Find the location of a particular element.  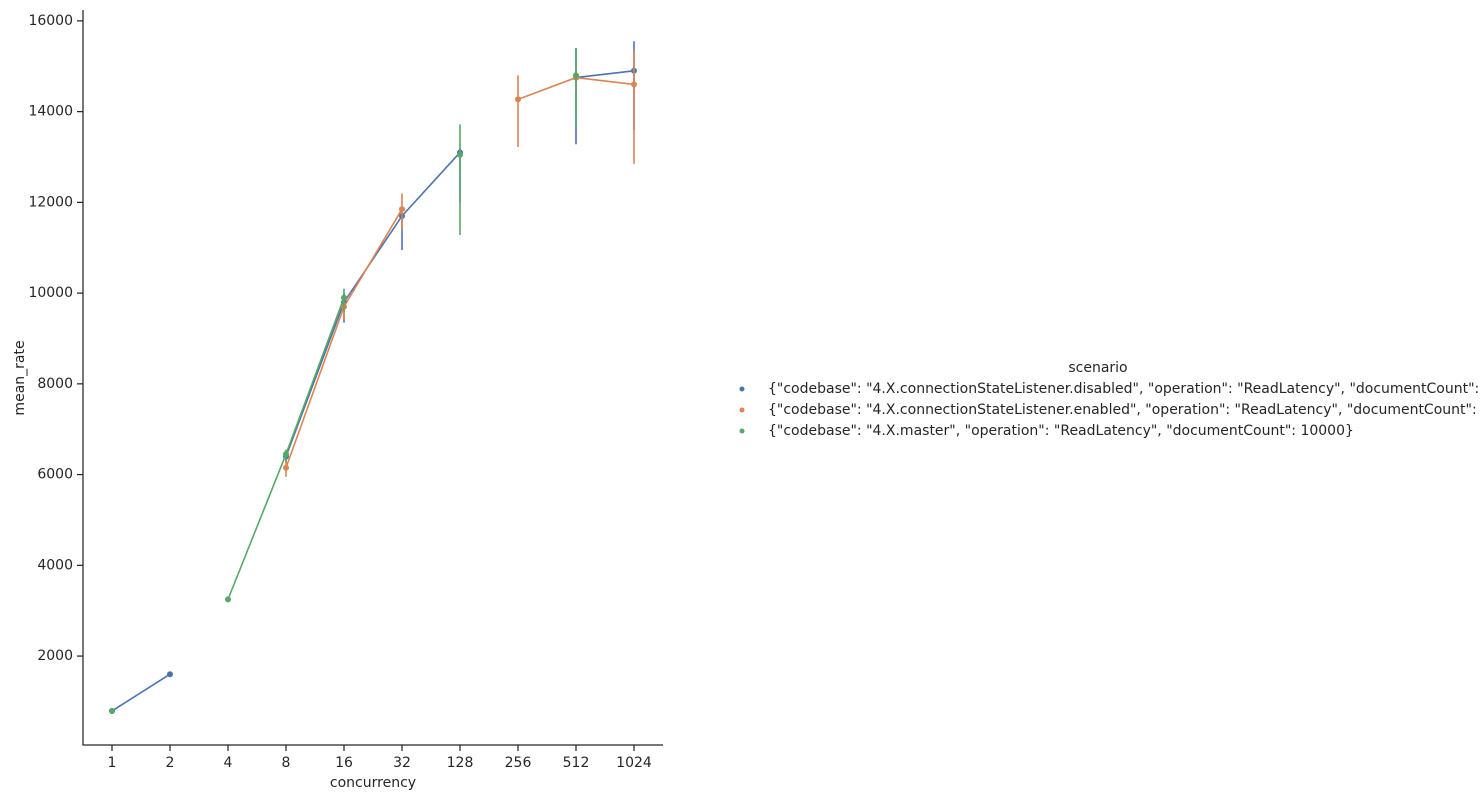

x-axis-label: concurrency is located at coordinates (373, 783).